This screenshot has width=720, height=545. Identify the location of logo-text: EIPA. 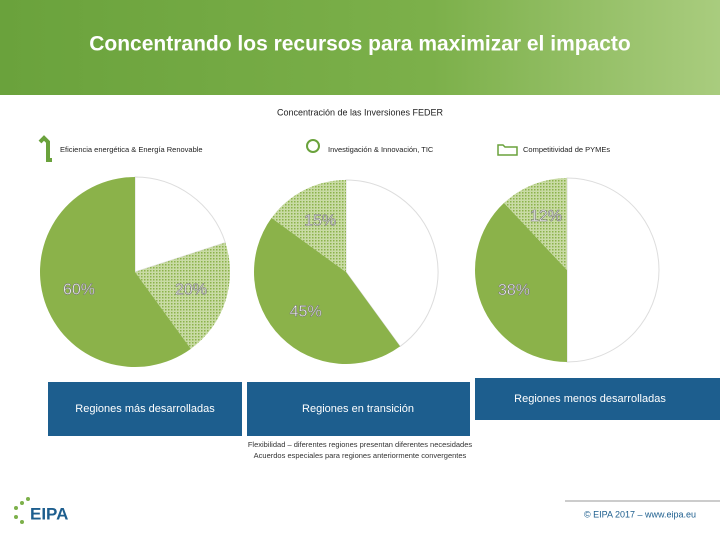
(49, 513).